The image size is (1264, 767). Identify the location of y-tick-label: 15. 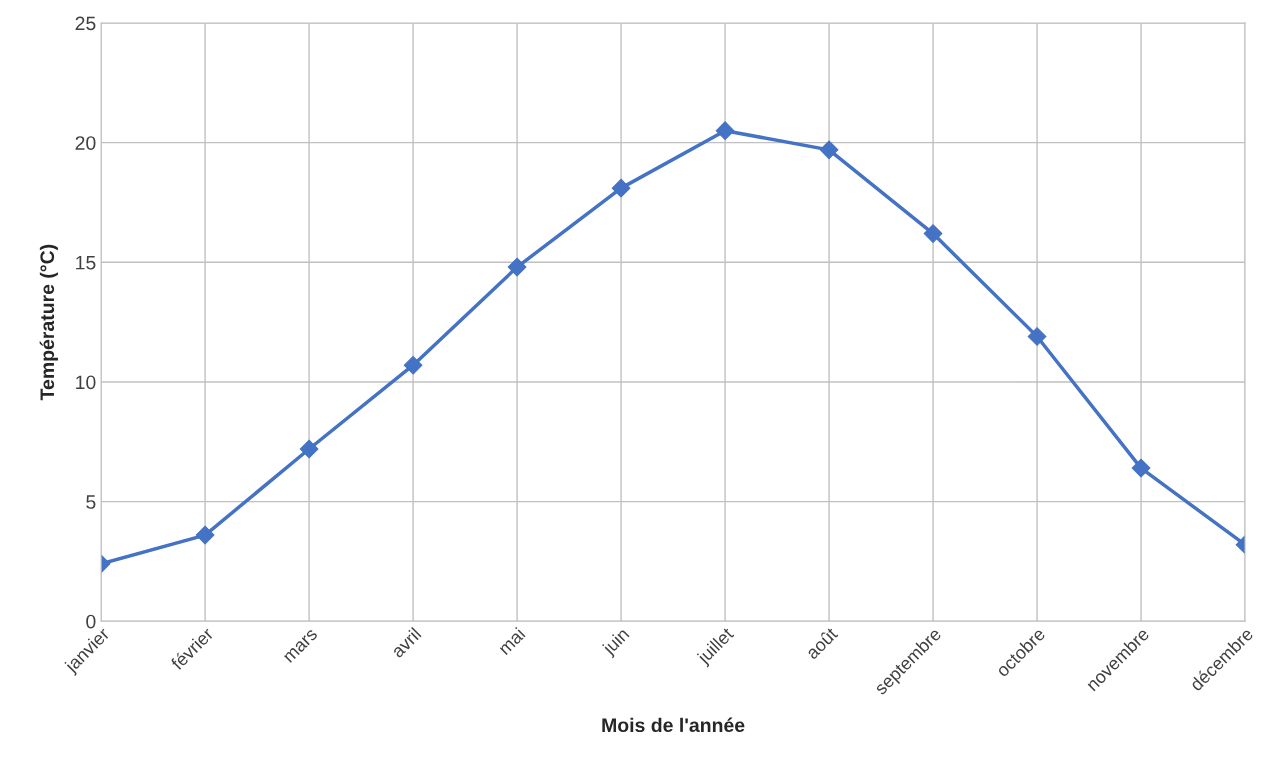
(86, 262).